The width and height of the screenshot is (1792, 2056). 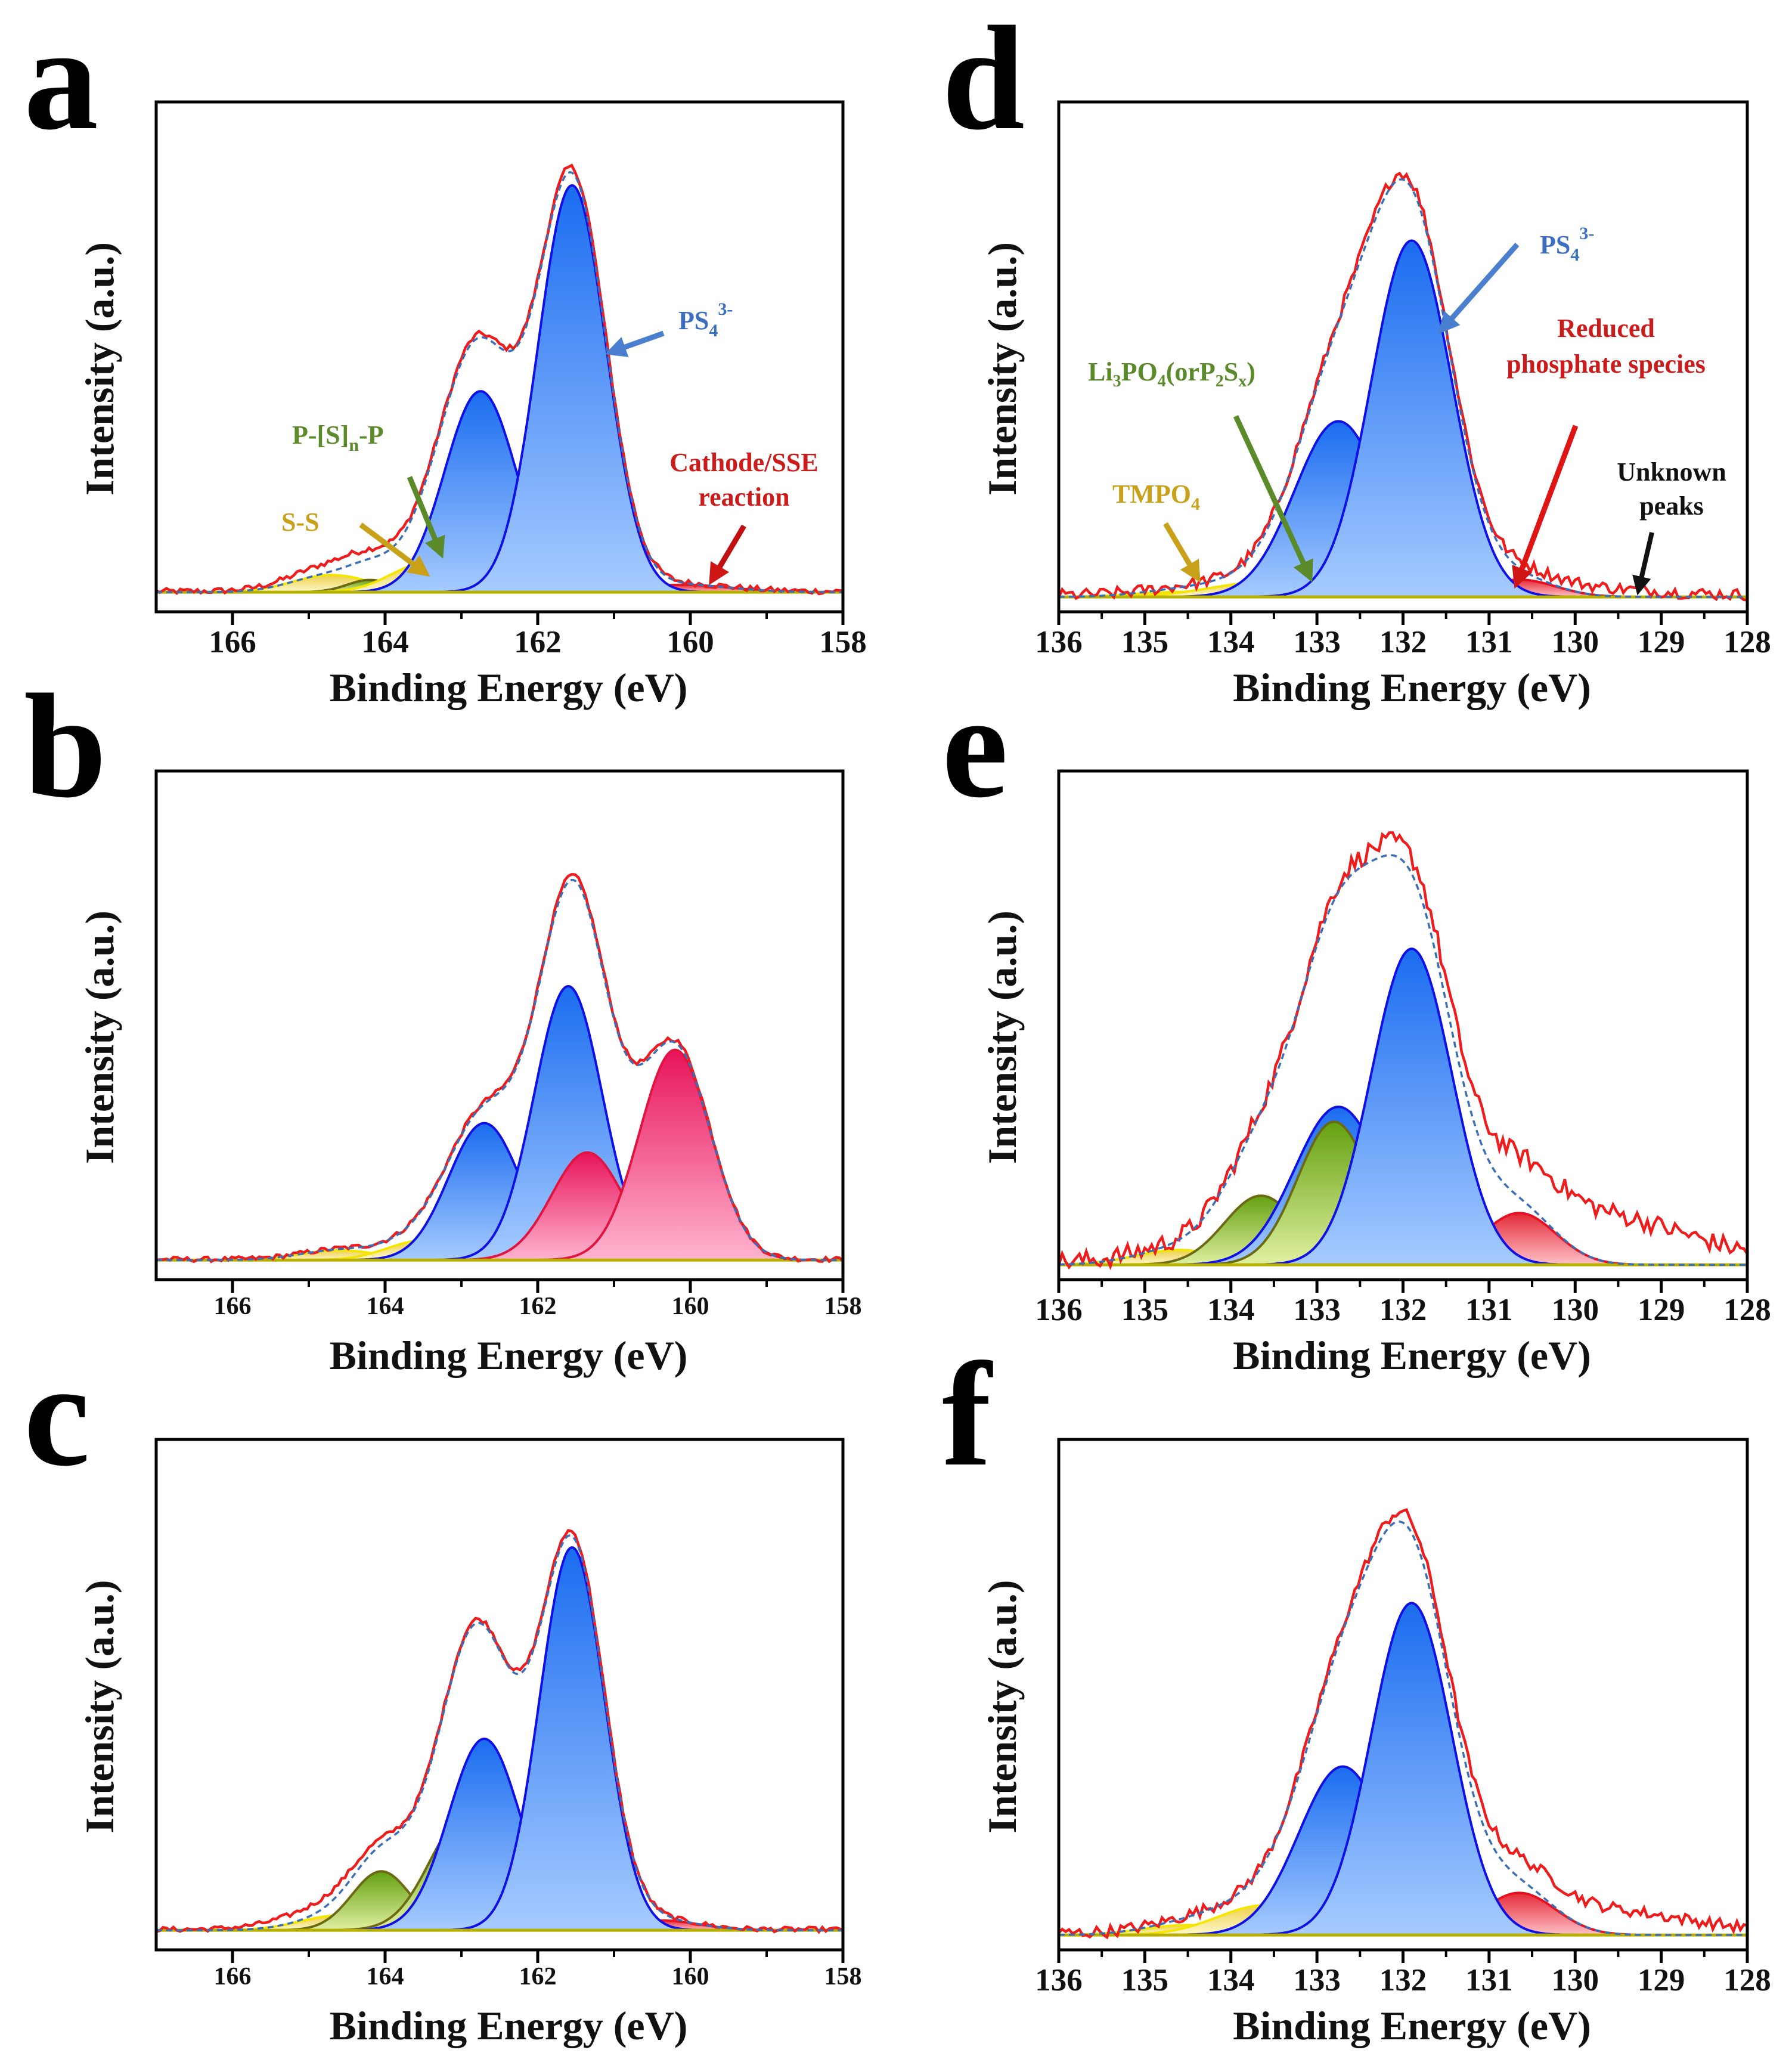 What do you see at coordinates (100, 1706) in the screenshot?
I see `y-axis-label-c: Intensity (a.u.)` at bounding box center [100, 1706].